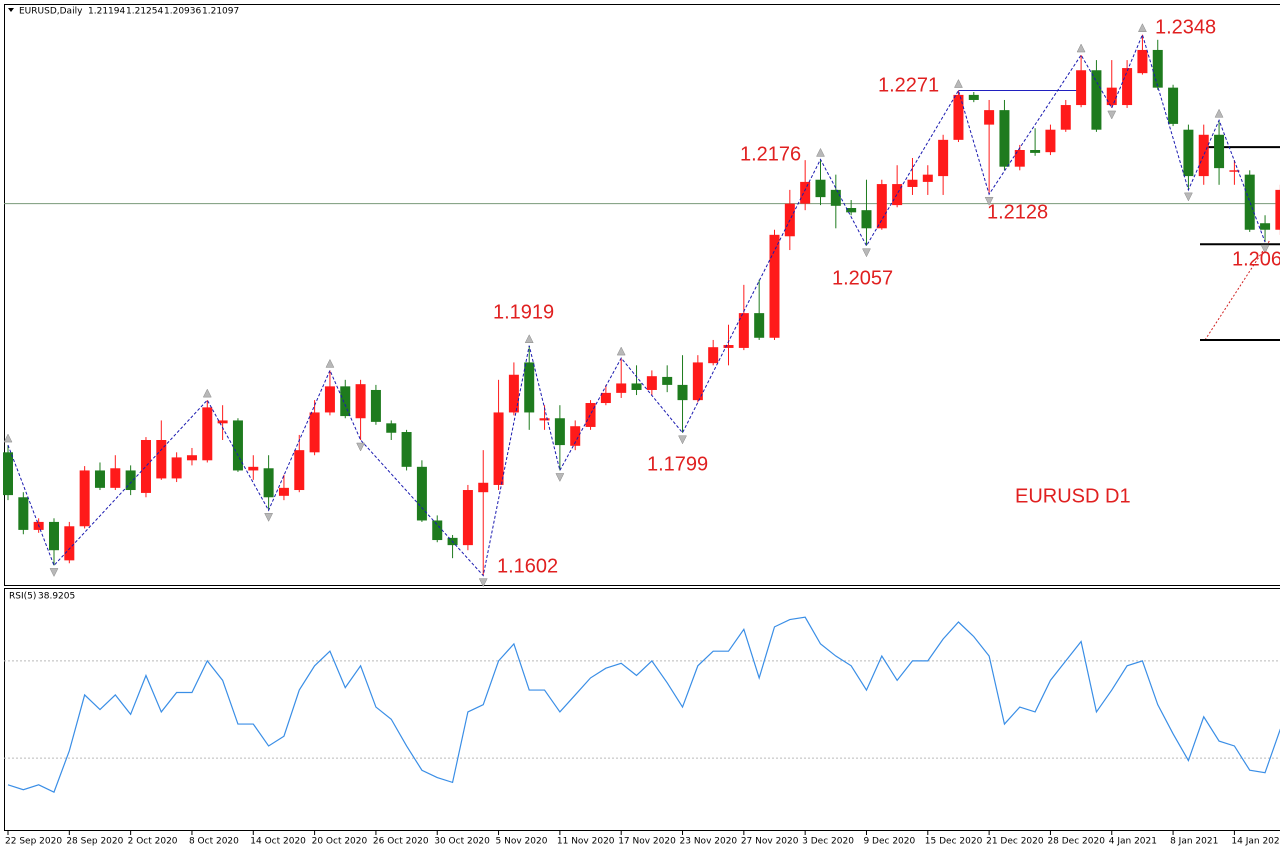 The height and width of the screenshot is (853, 1280). Describe the element at coordinates (862, 278) in the screenshot. I see `price-annotation: 1.2057` at that location.